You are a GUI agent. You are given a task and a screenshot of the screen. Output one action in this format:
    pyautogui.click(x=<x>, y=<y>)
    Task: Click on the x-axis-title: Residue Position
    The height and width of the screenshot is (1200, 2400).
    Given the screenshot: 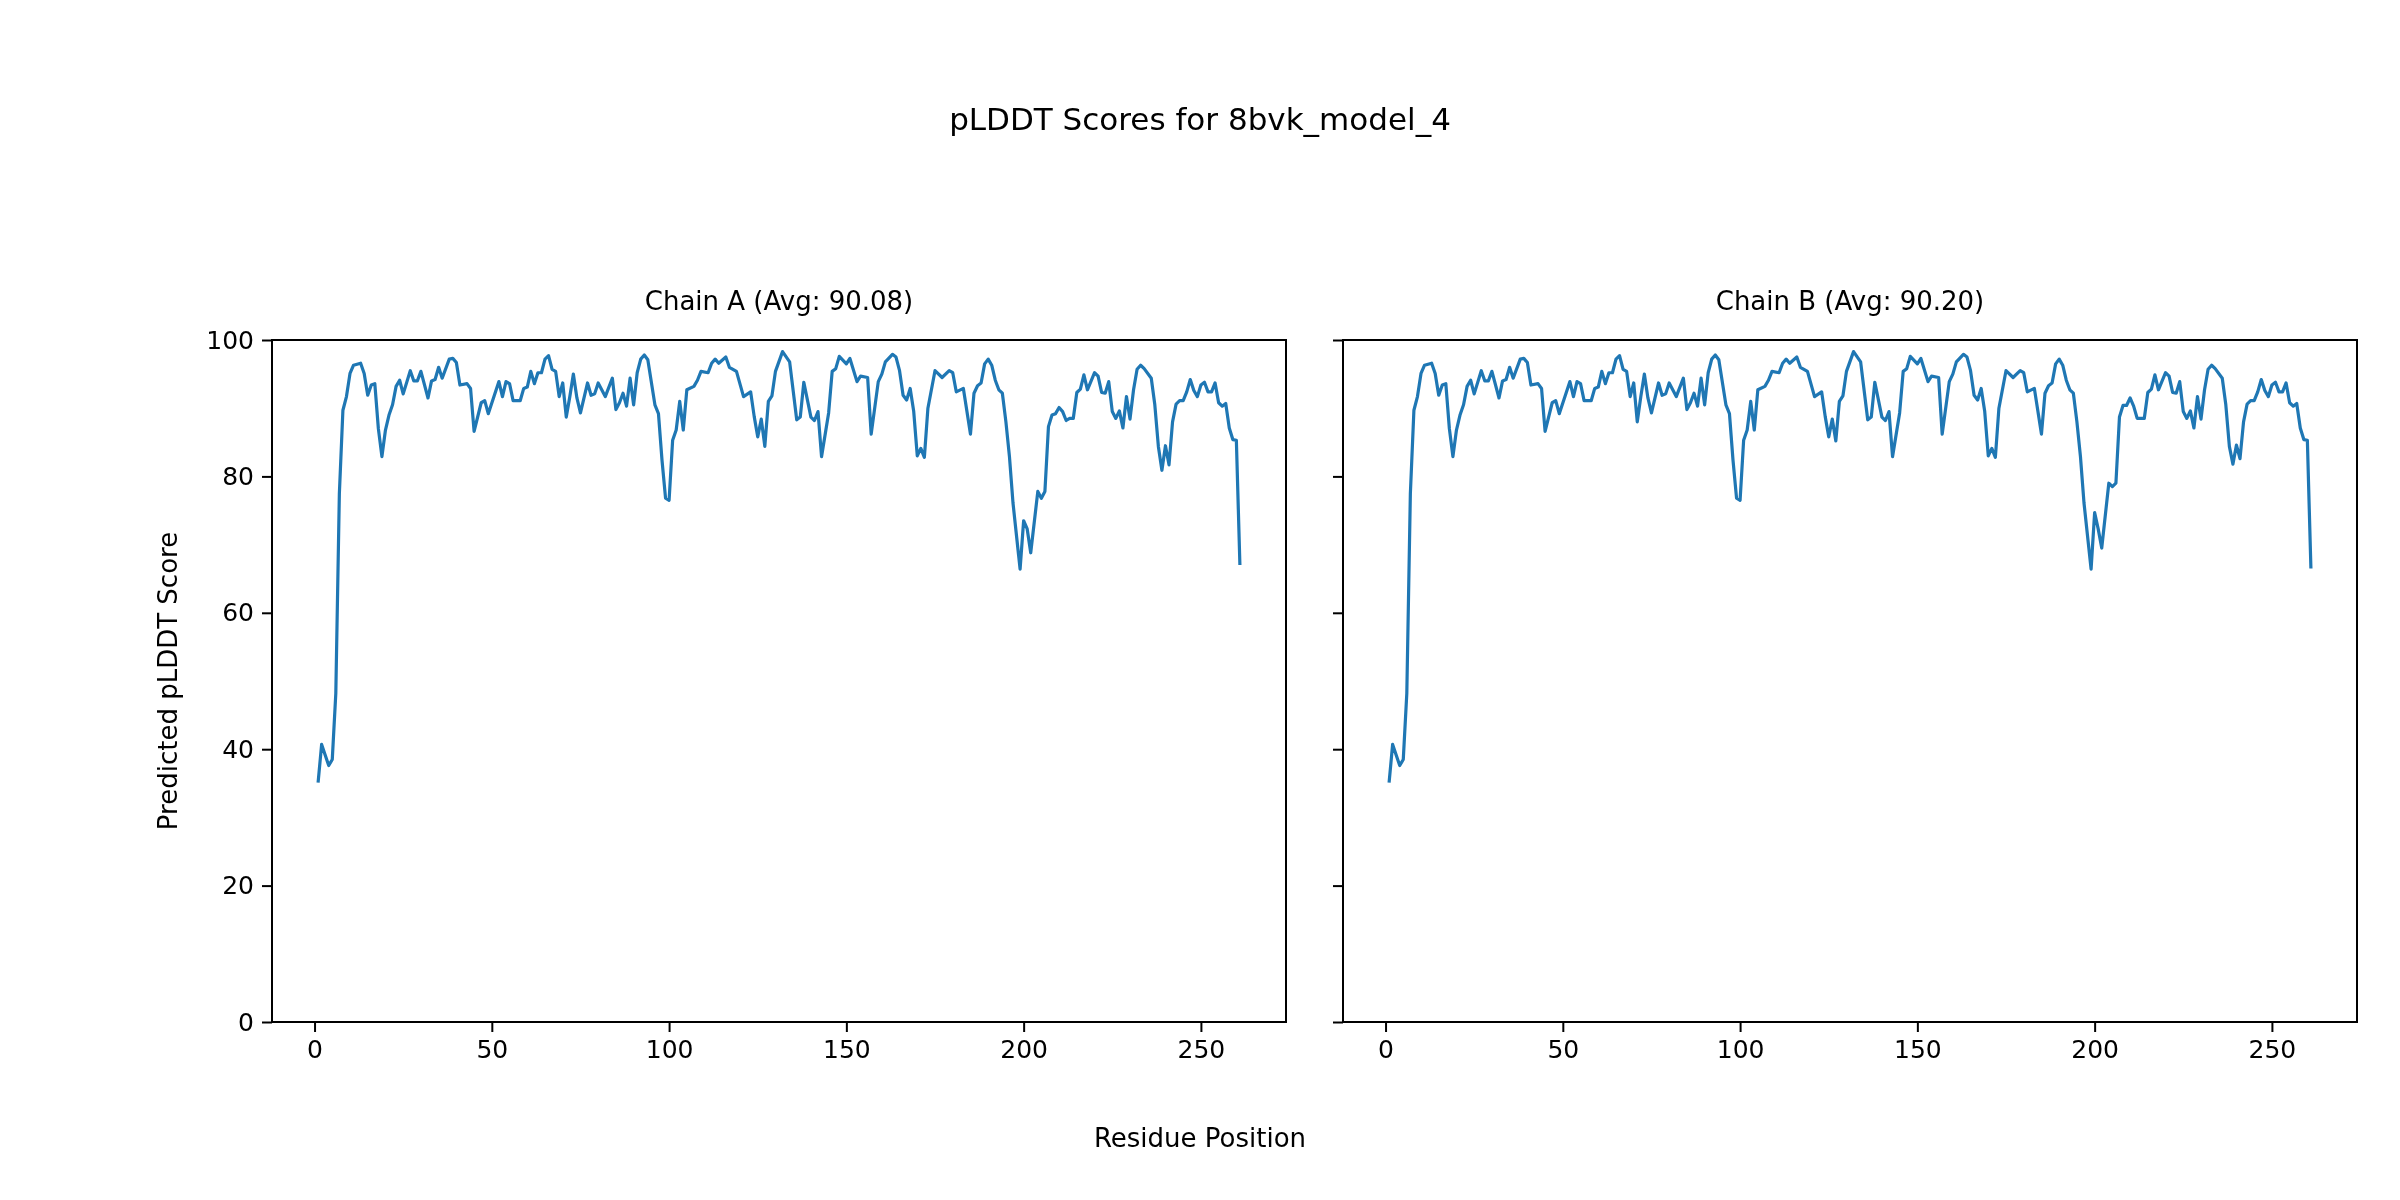 What is the action you would take?
    pyautogui.click(x=1200, y=1138)
    